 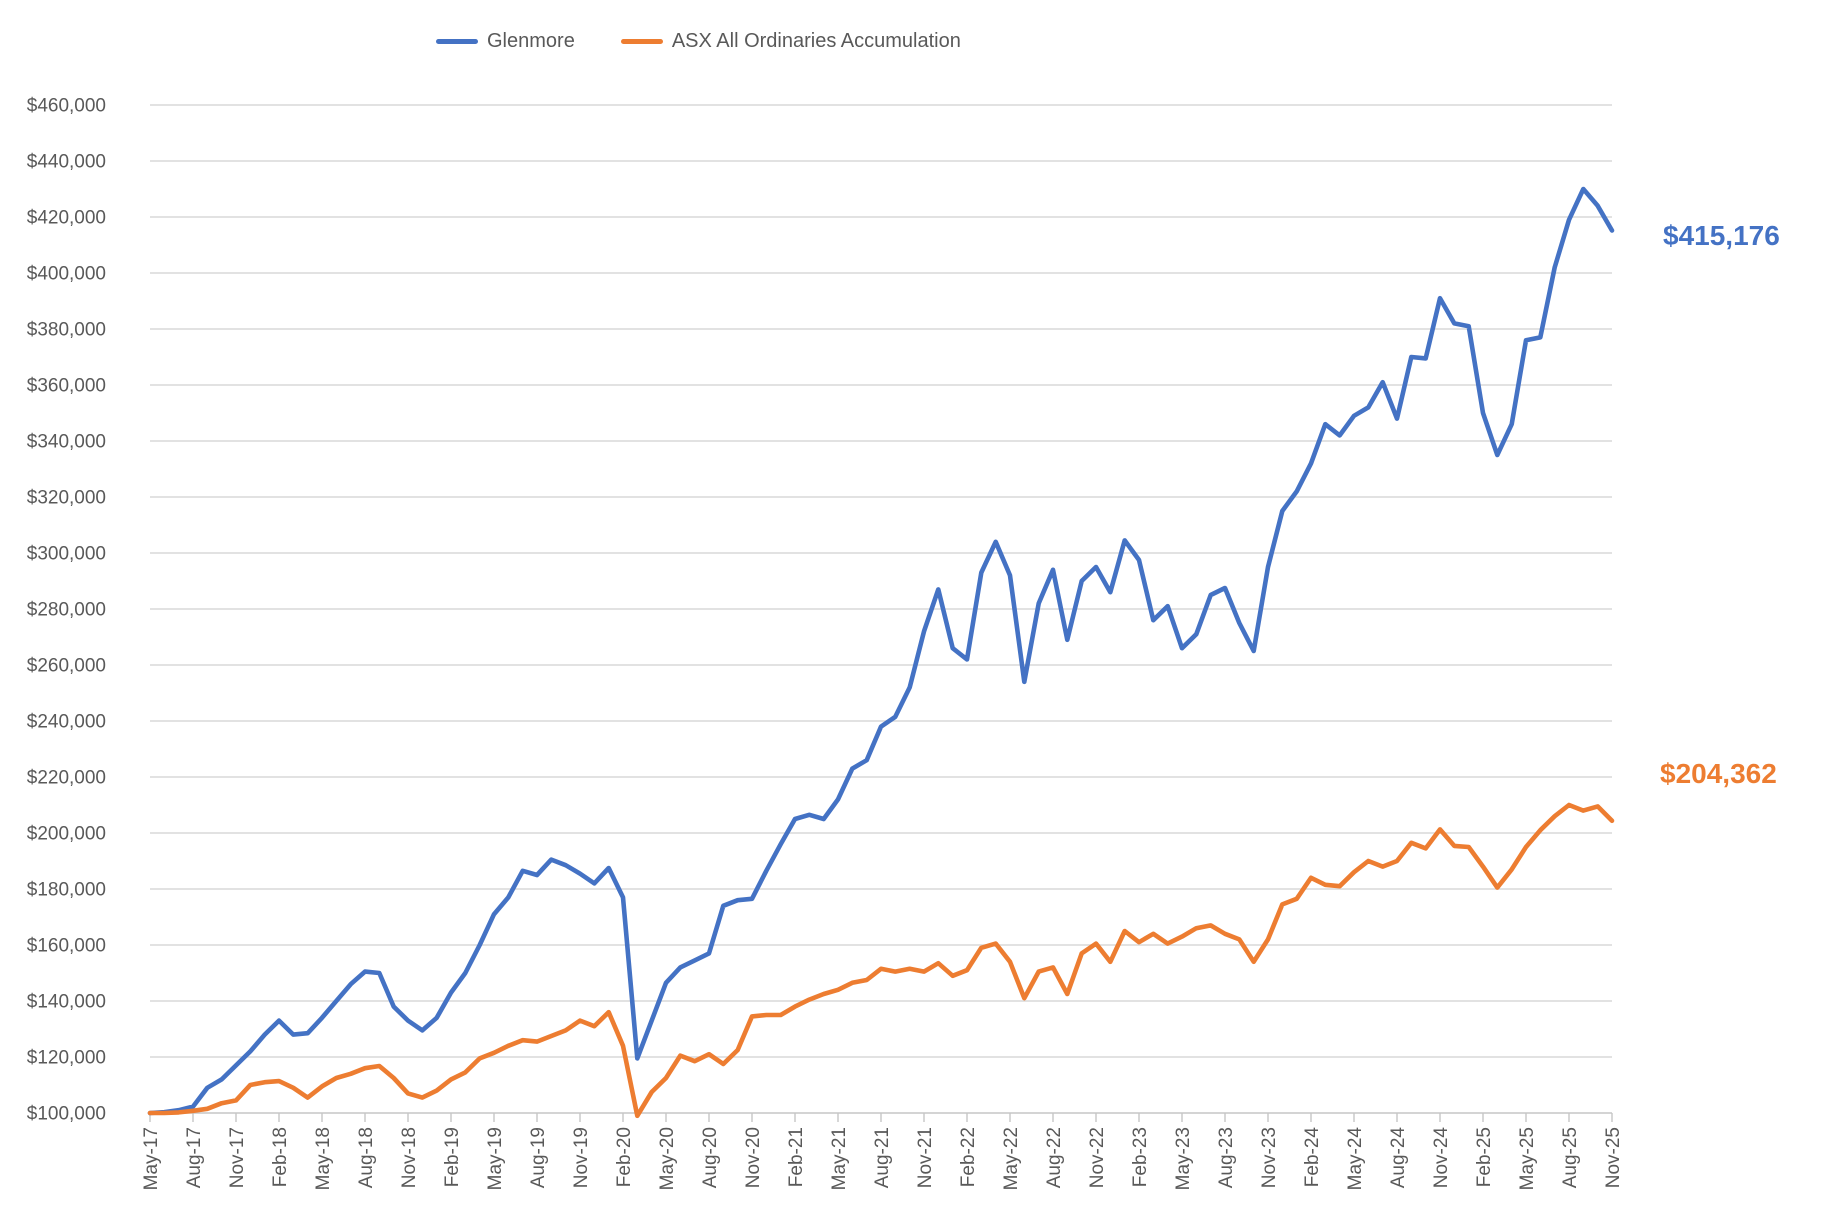 I want to click on glenmore-line-swatch, so click(x=457, y=41).